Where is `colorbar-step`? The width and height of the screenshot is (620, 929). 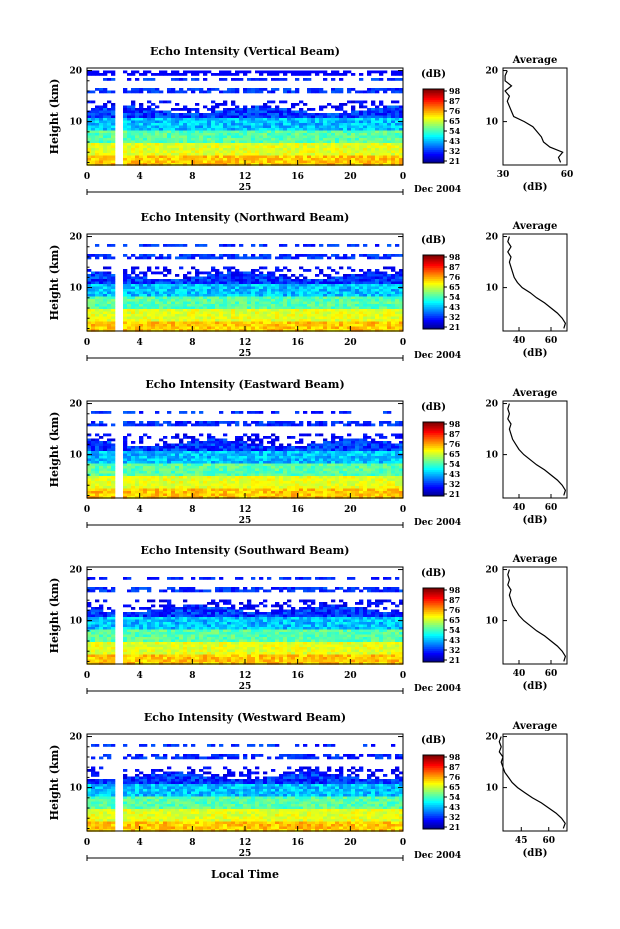 colorbar-step is located at coordinates (433, 267).